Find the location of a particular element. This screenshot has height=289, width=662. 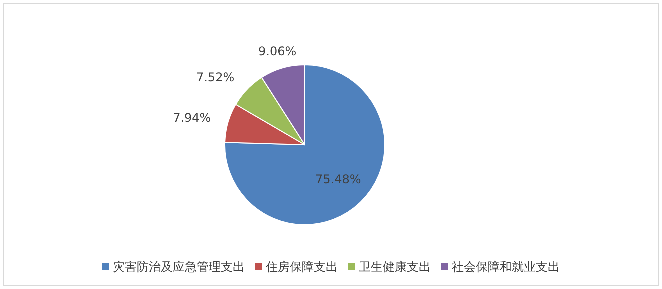

data-label: 7.94% is located at coordinates (192, 118).